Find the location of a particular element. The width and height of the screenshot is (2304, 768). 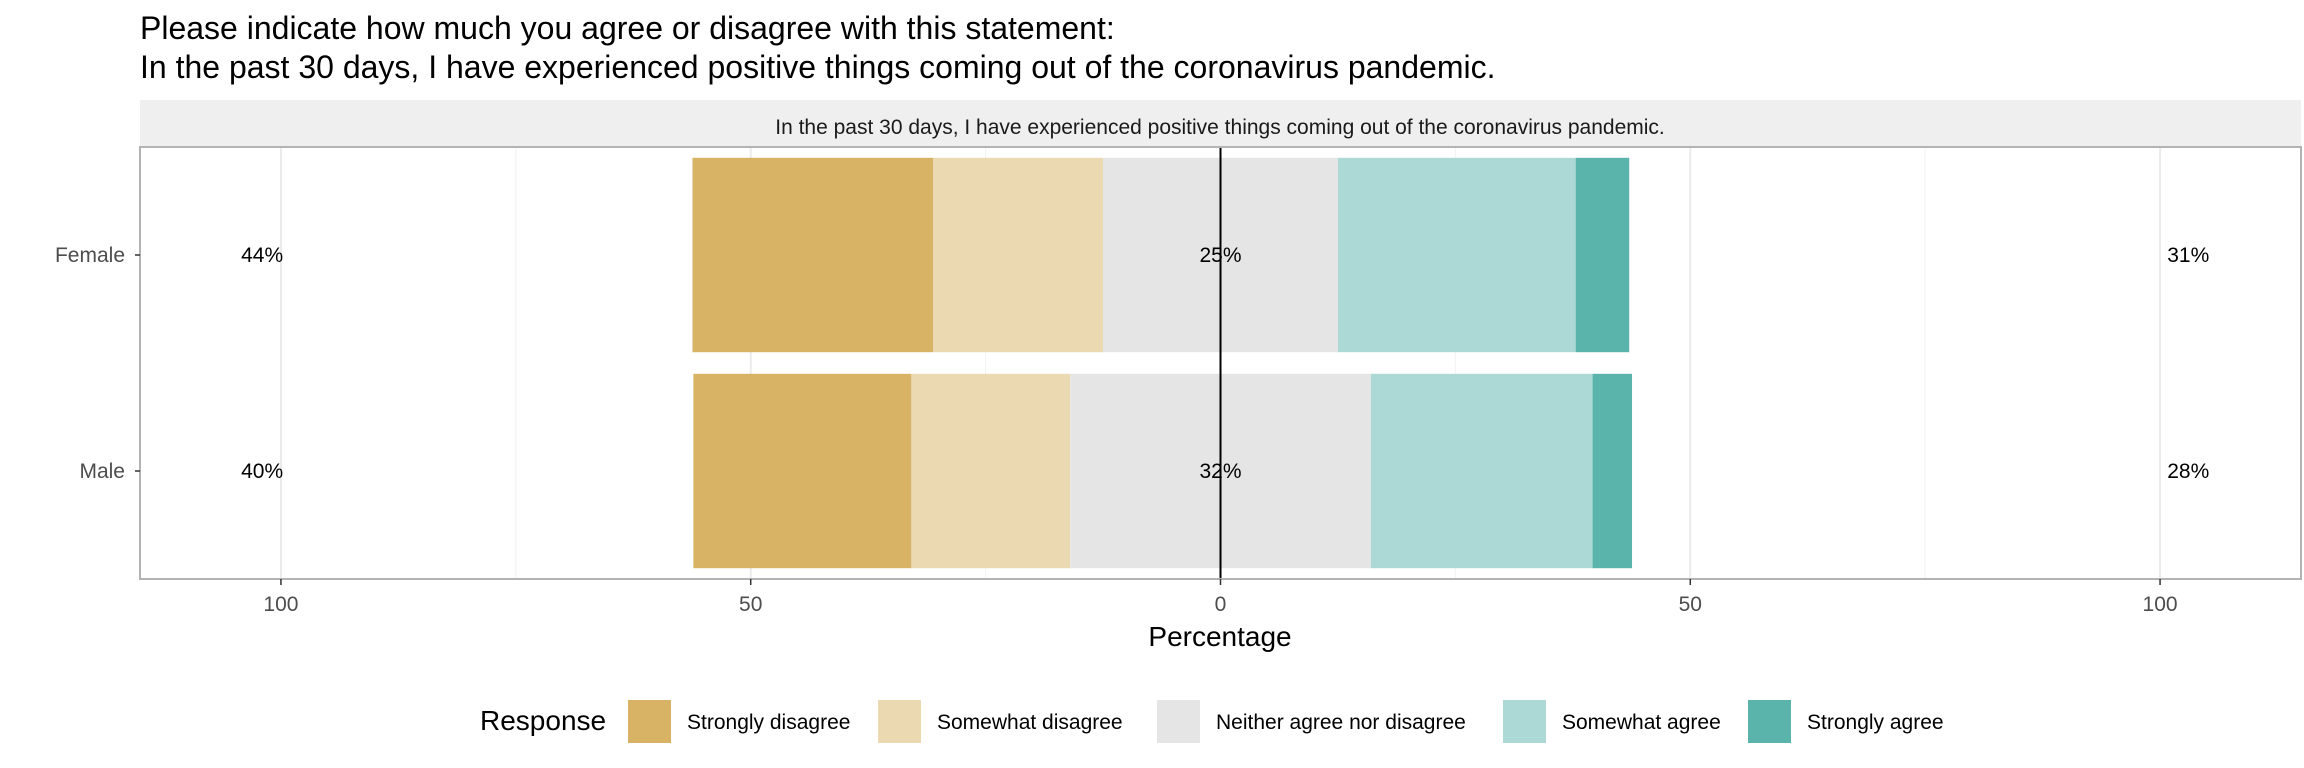

bar-female-somewhat-disagree is located at coordinates (1018, 255).